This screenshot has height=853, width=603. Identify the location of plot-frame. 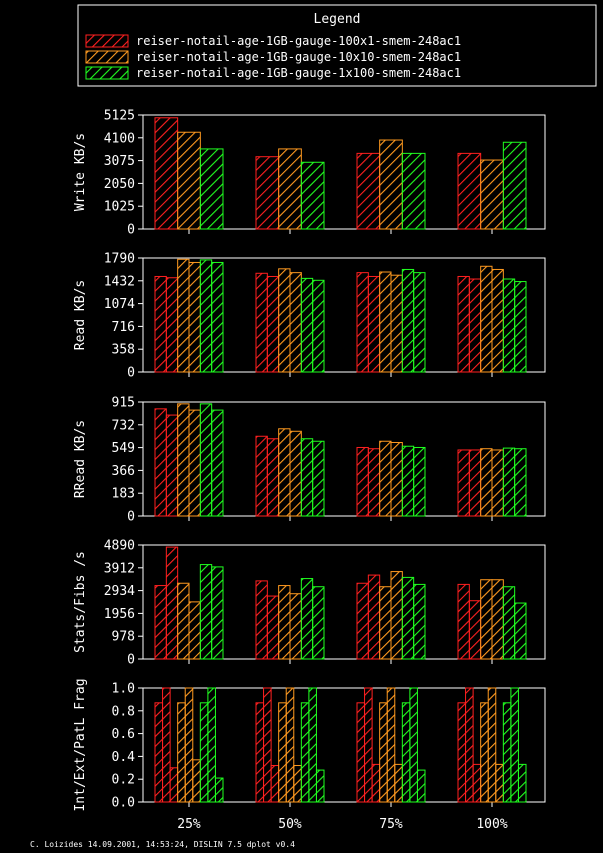
(344, 745).